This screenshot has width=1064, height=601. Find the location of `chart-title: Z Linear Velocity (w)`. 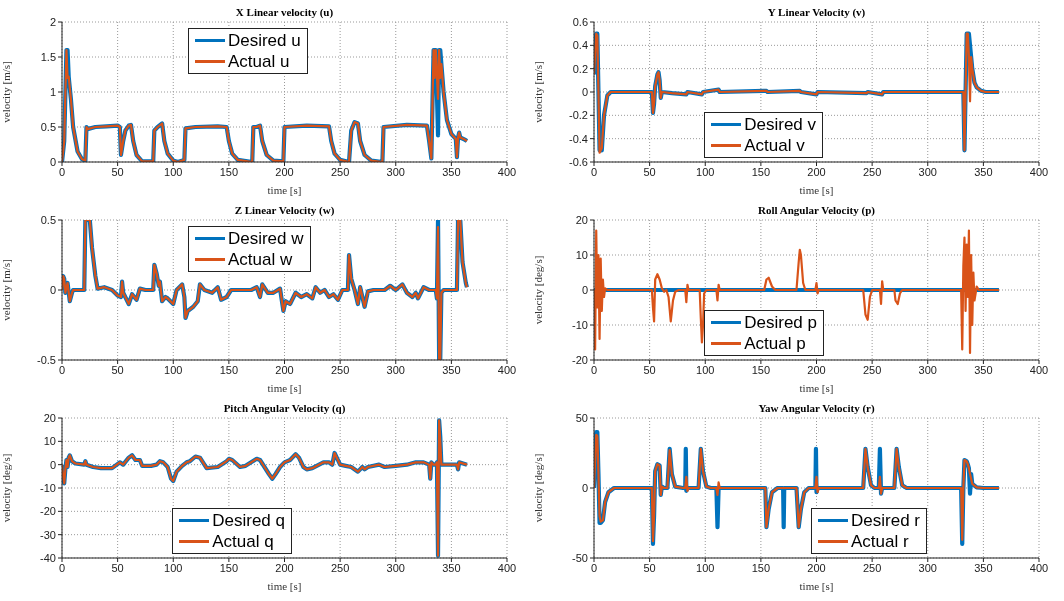

chart-title: Z Linear Velocity (w) is located at coordinates (284, 210).